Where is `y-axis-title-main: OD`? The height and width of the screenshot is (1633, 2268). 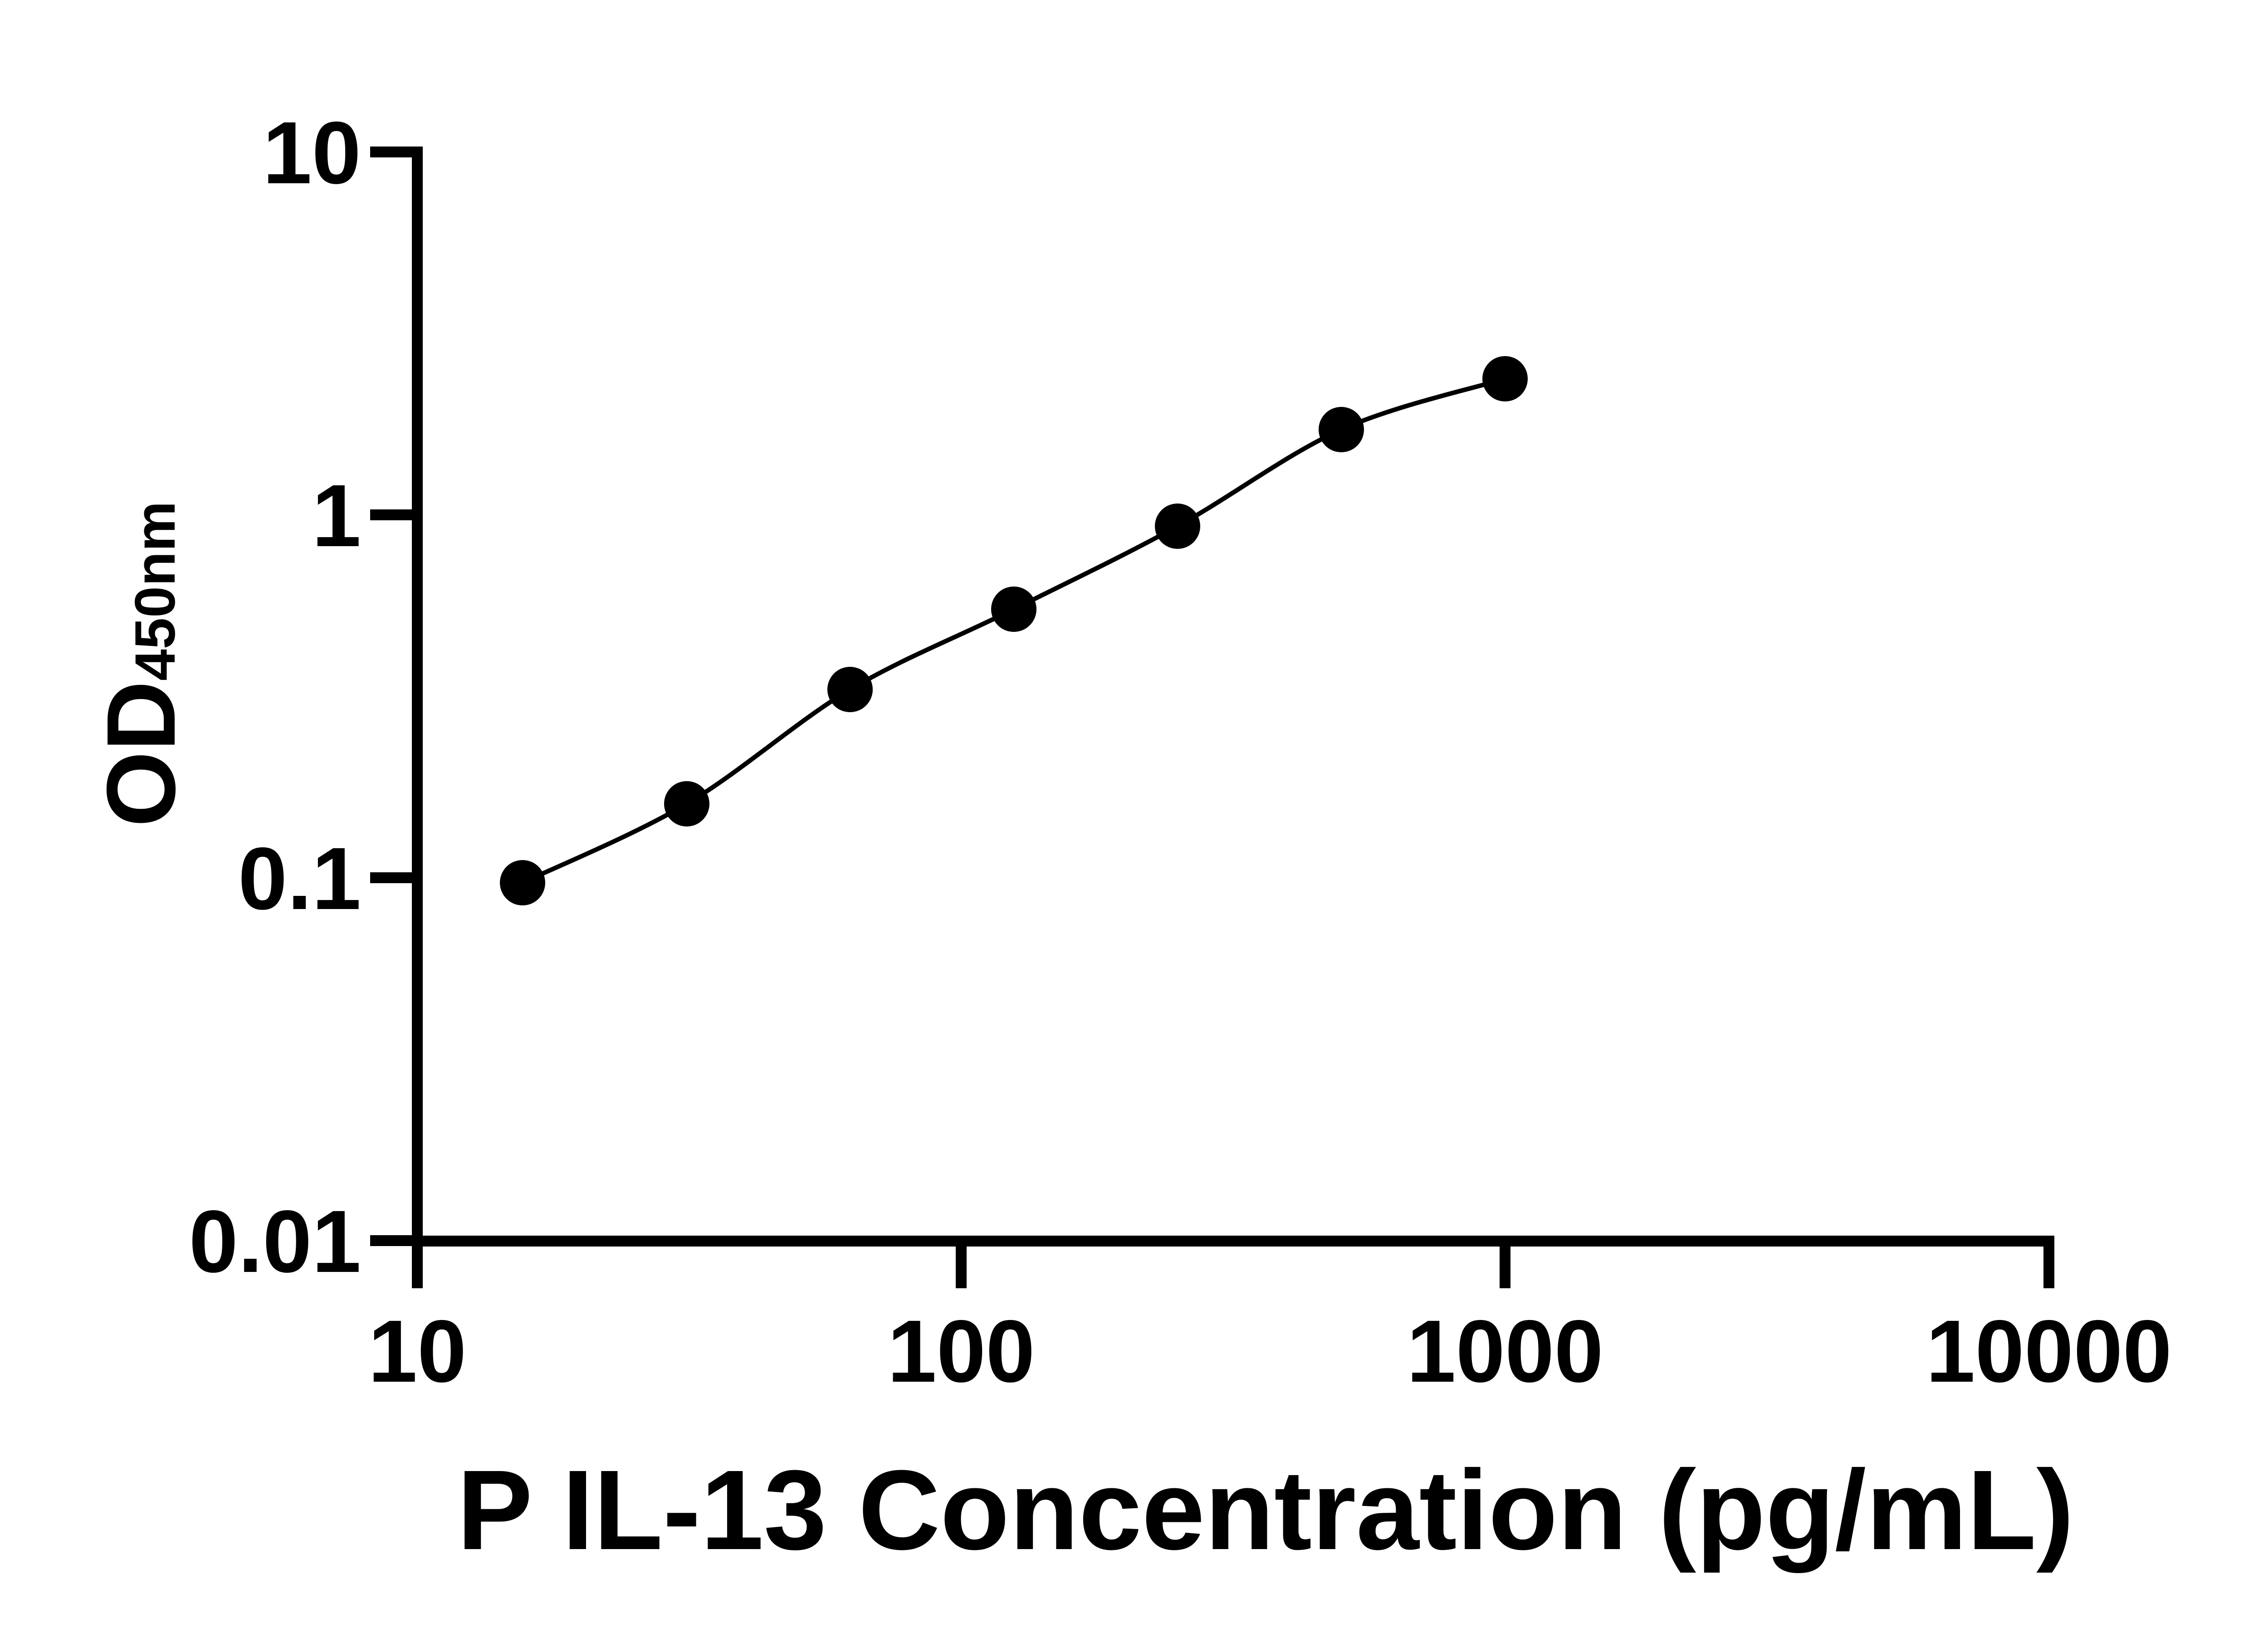
y-axis-title-main: OD is located at coordinates (141, 754).